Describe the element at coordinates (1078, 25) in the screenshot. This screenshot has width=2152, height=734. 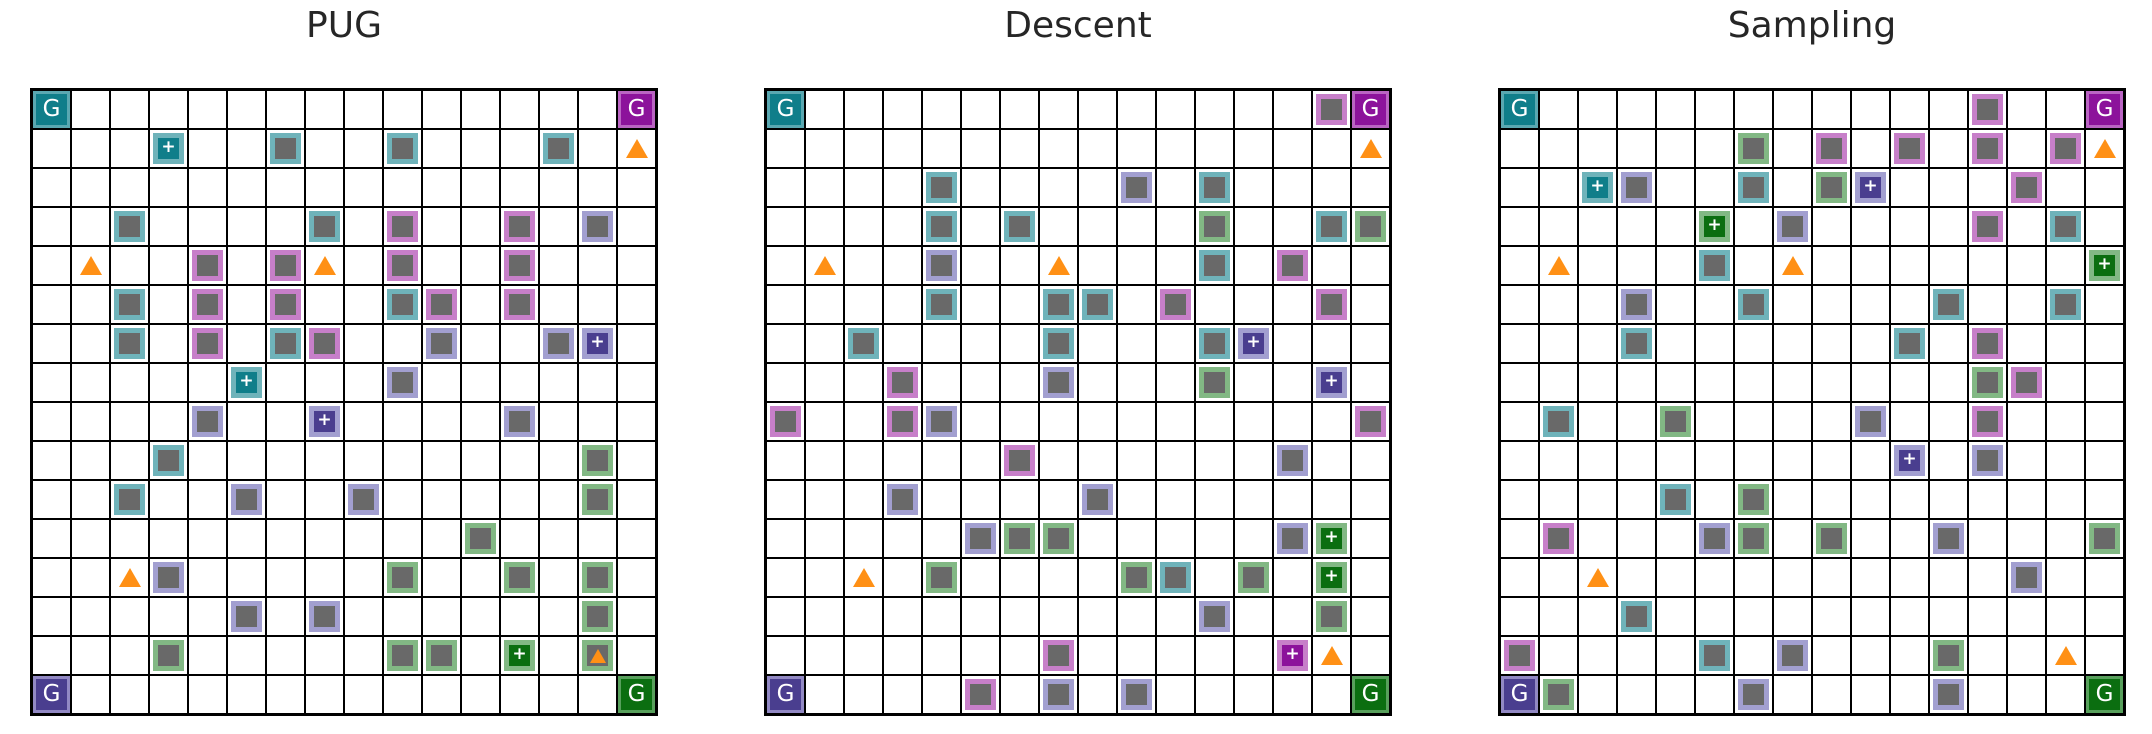
I see `panel-title-descent: Descent` at that location.